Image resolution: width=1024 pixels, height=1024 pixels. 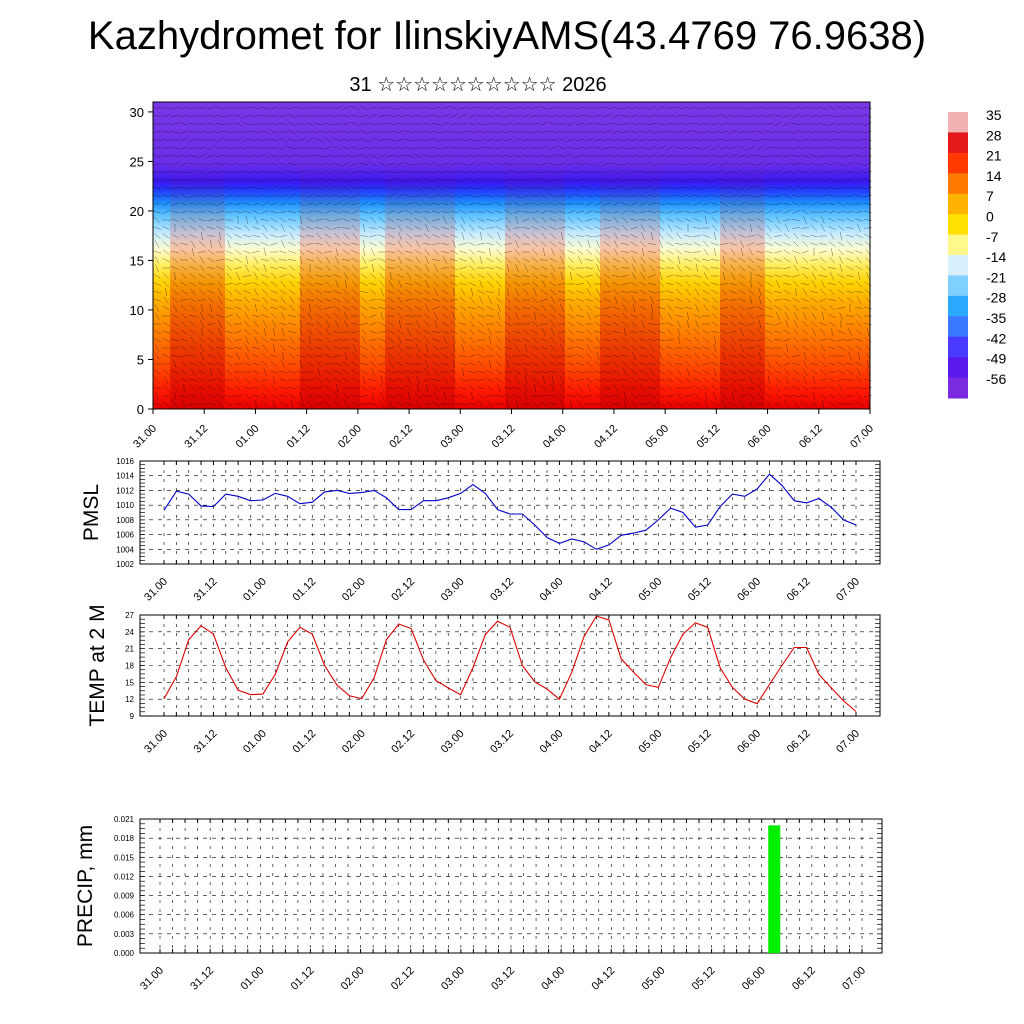 What do you see at coordinates (504, 437) in the screenshot?
I see `heatmap-x-tick-label: 03.12` at bounding box center [504, 437].